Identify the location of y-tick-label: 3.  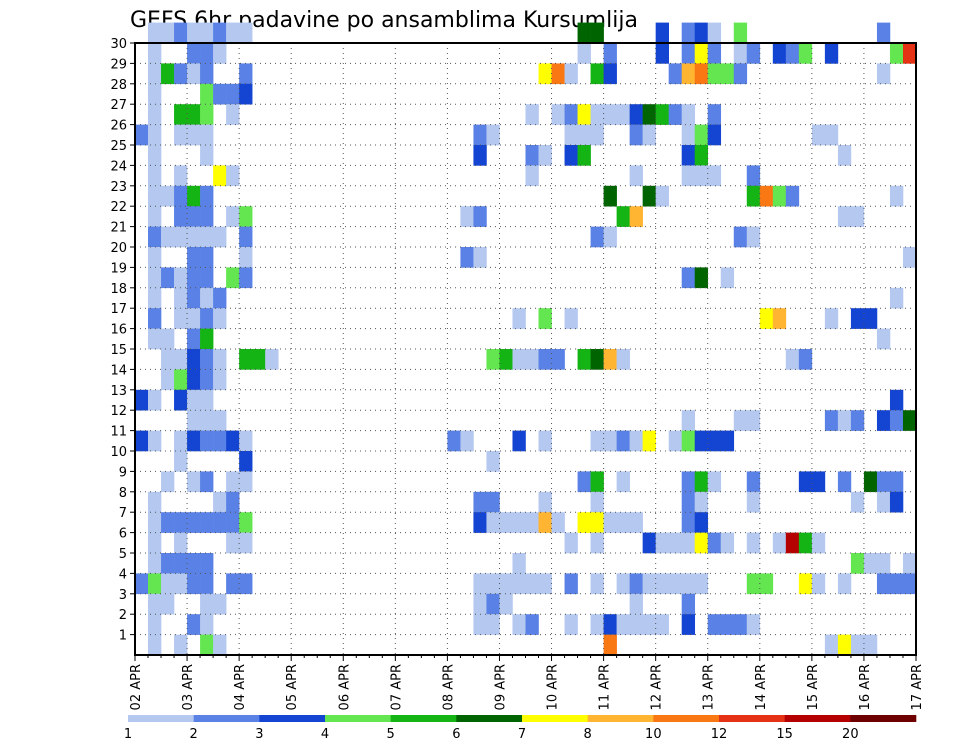
(123, 595).